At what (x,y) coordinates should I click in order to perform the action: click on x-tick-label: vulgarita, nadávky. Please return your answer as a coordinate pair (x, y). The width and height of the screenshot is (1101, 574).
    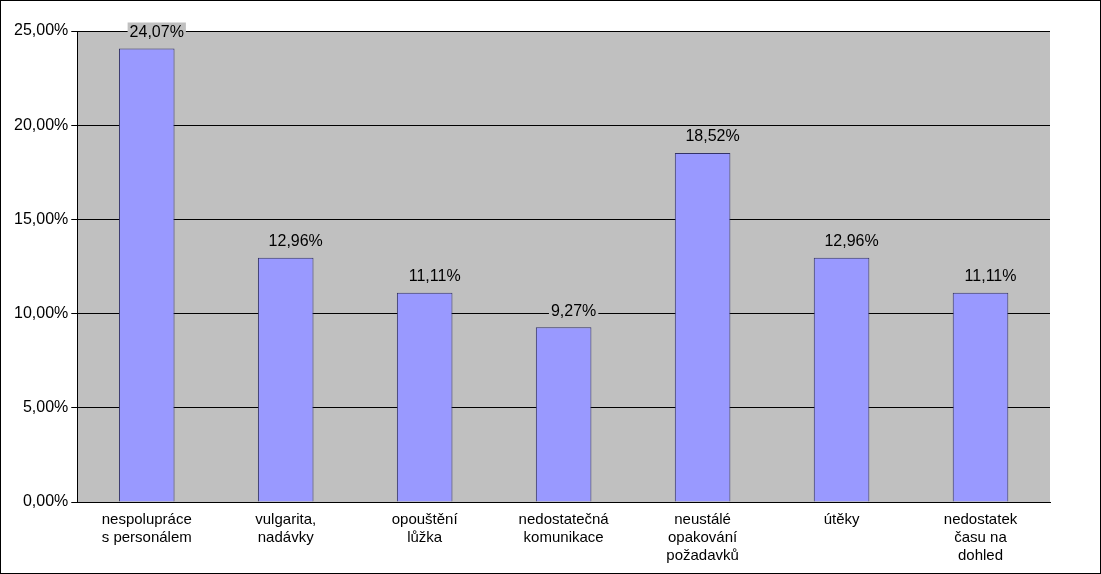
    Looking at the image, I should click on (286, 528).